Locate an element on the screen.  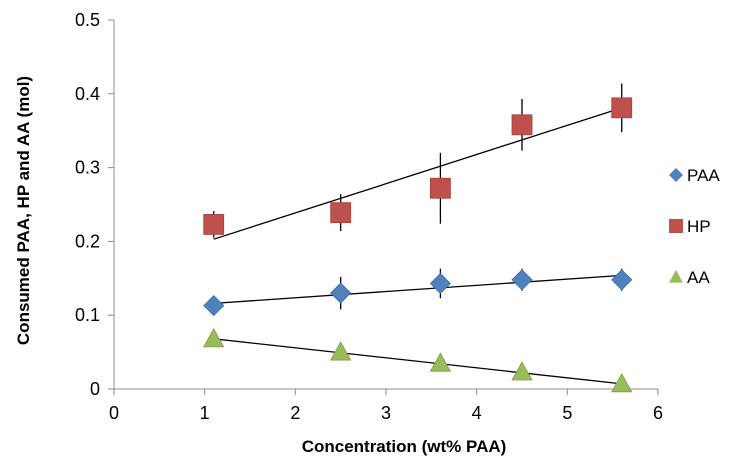
x-tick-label: 6 is located at coordinates (658, 413).